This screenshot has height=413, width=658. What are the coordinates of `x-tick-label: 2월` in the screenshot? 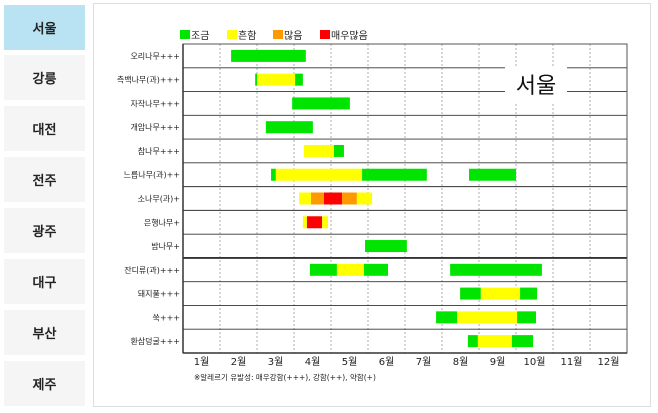 It's located at (239, 362).